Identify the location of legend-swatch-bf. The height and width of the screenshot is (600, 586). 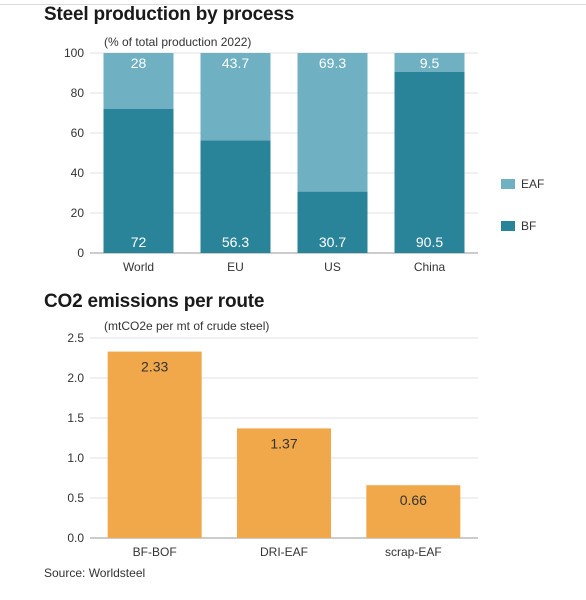
(508, 226).